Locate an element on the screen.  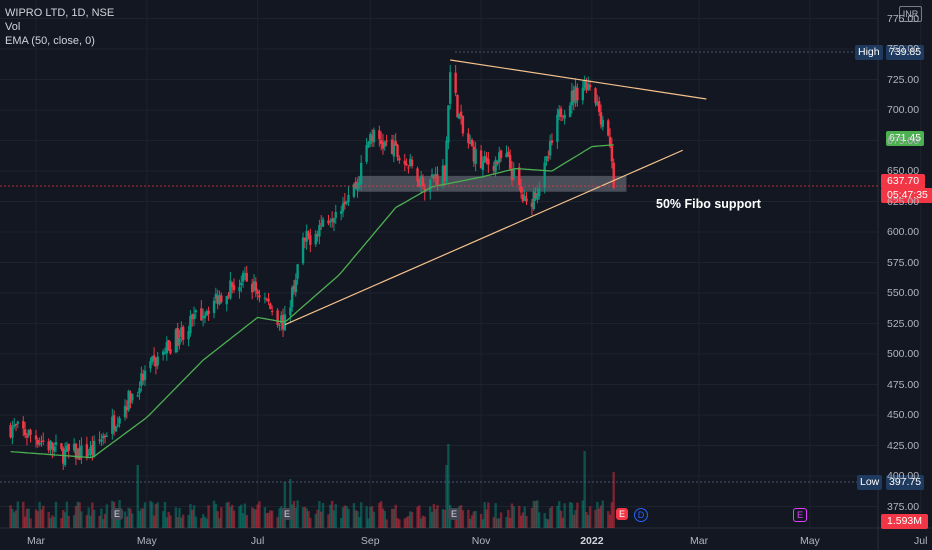
price-tick-label: 575.00 is located at coordinates (903, 262).